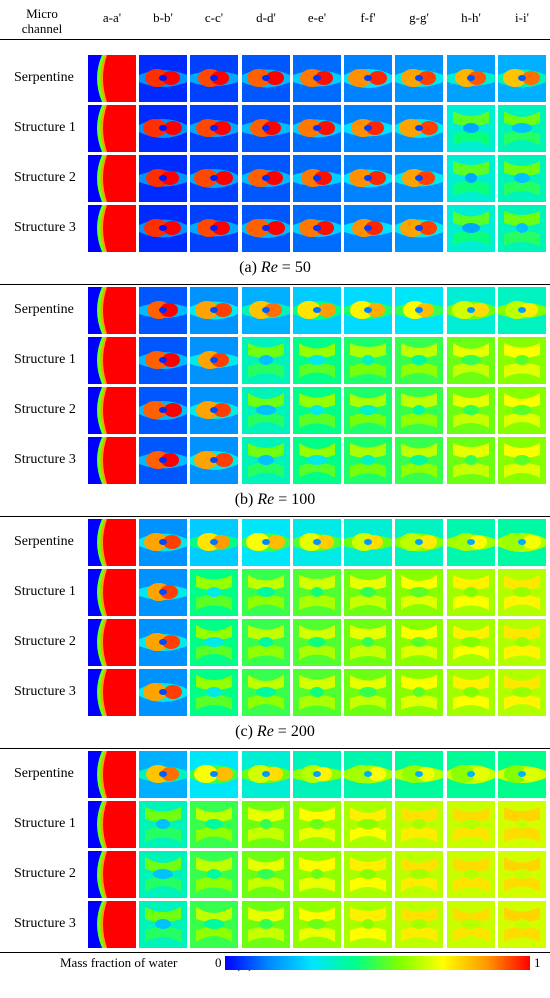 The image size is (550, 998). Describe the element at coordinates (522, 17) in the screenshot. I see `column-header-9: i-i'` at that location.